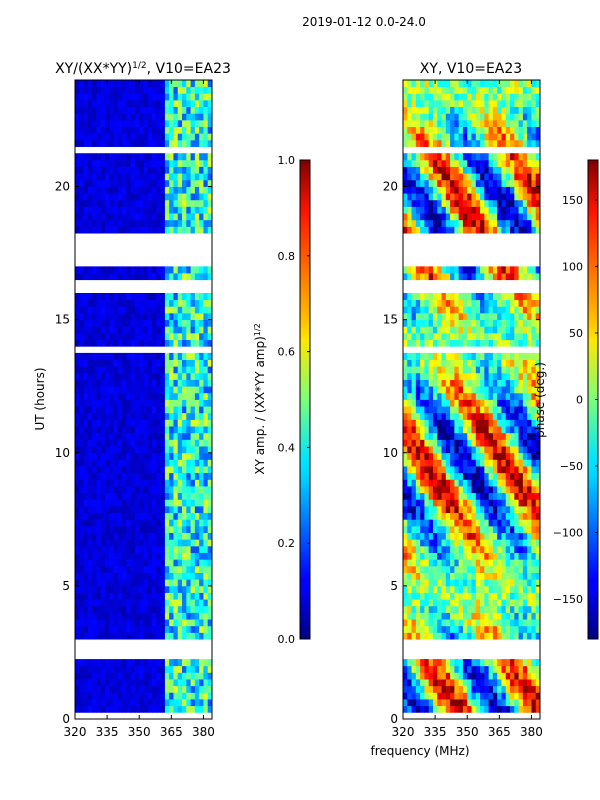 The width and height of the screenshot is (600, 800). I want to click on phase-title: XY, V10=EA23, so click(471, 69).